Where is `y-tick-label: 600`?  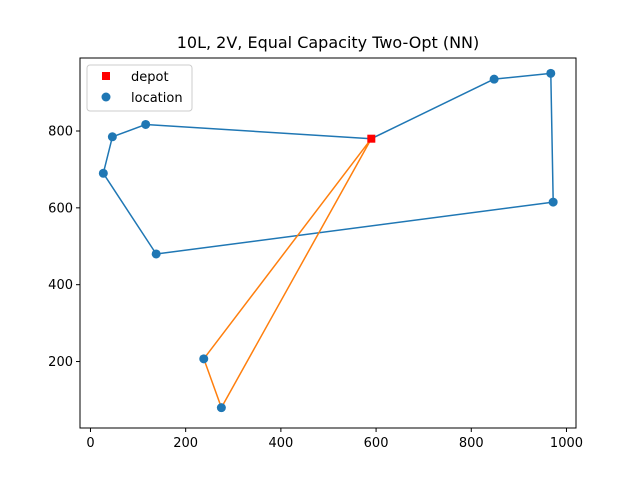
y-tick-label: 600 is located at coordinates (60, 208).